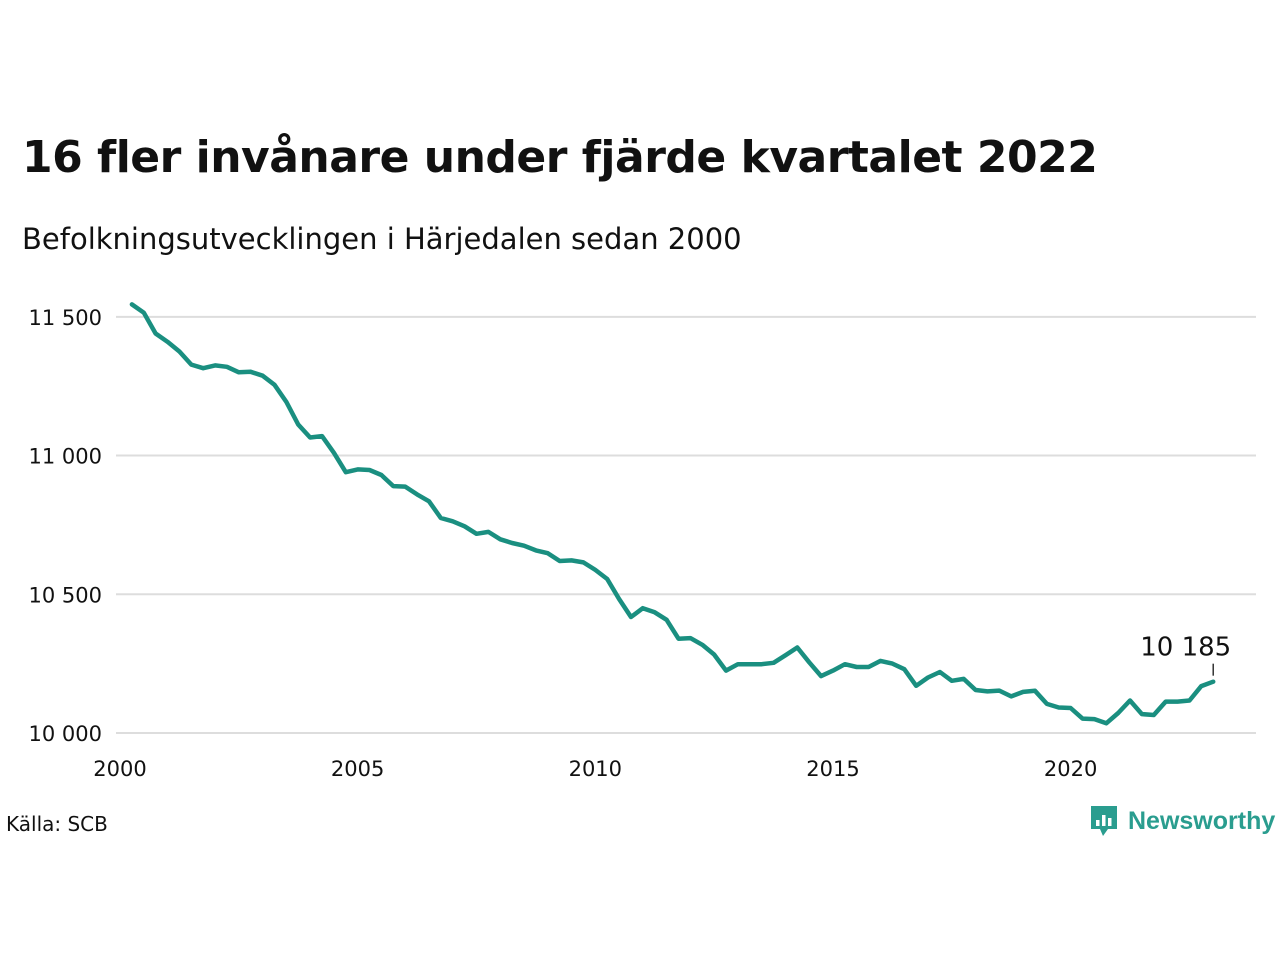 The height and width of the screenshot is (960, 1280). What do you see at coordinates (1202, 820) in the screenshot?
I see `brand-name: Newsworthy` at bounding box center [1202, 820].